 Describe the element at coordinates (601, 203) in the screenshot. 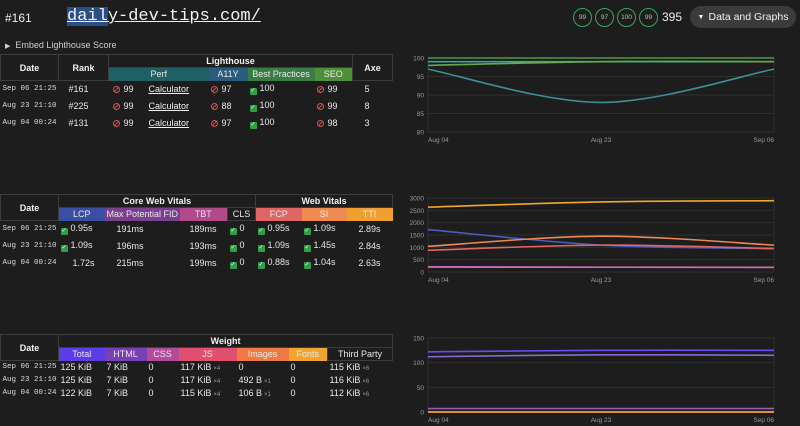

I see `series-line-tti` at that location.